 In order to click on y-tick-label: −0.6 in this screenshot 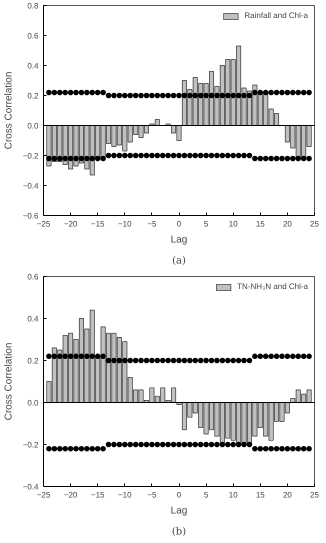, I will do `click(31, 216)`.